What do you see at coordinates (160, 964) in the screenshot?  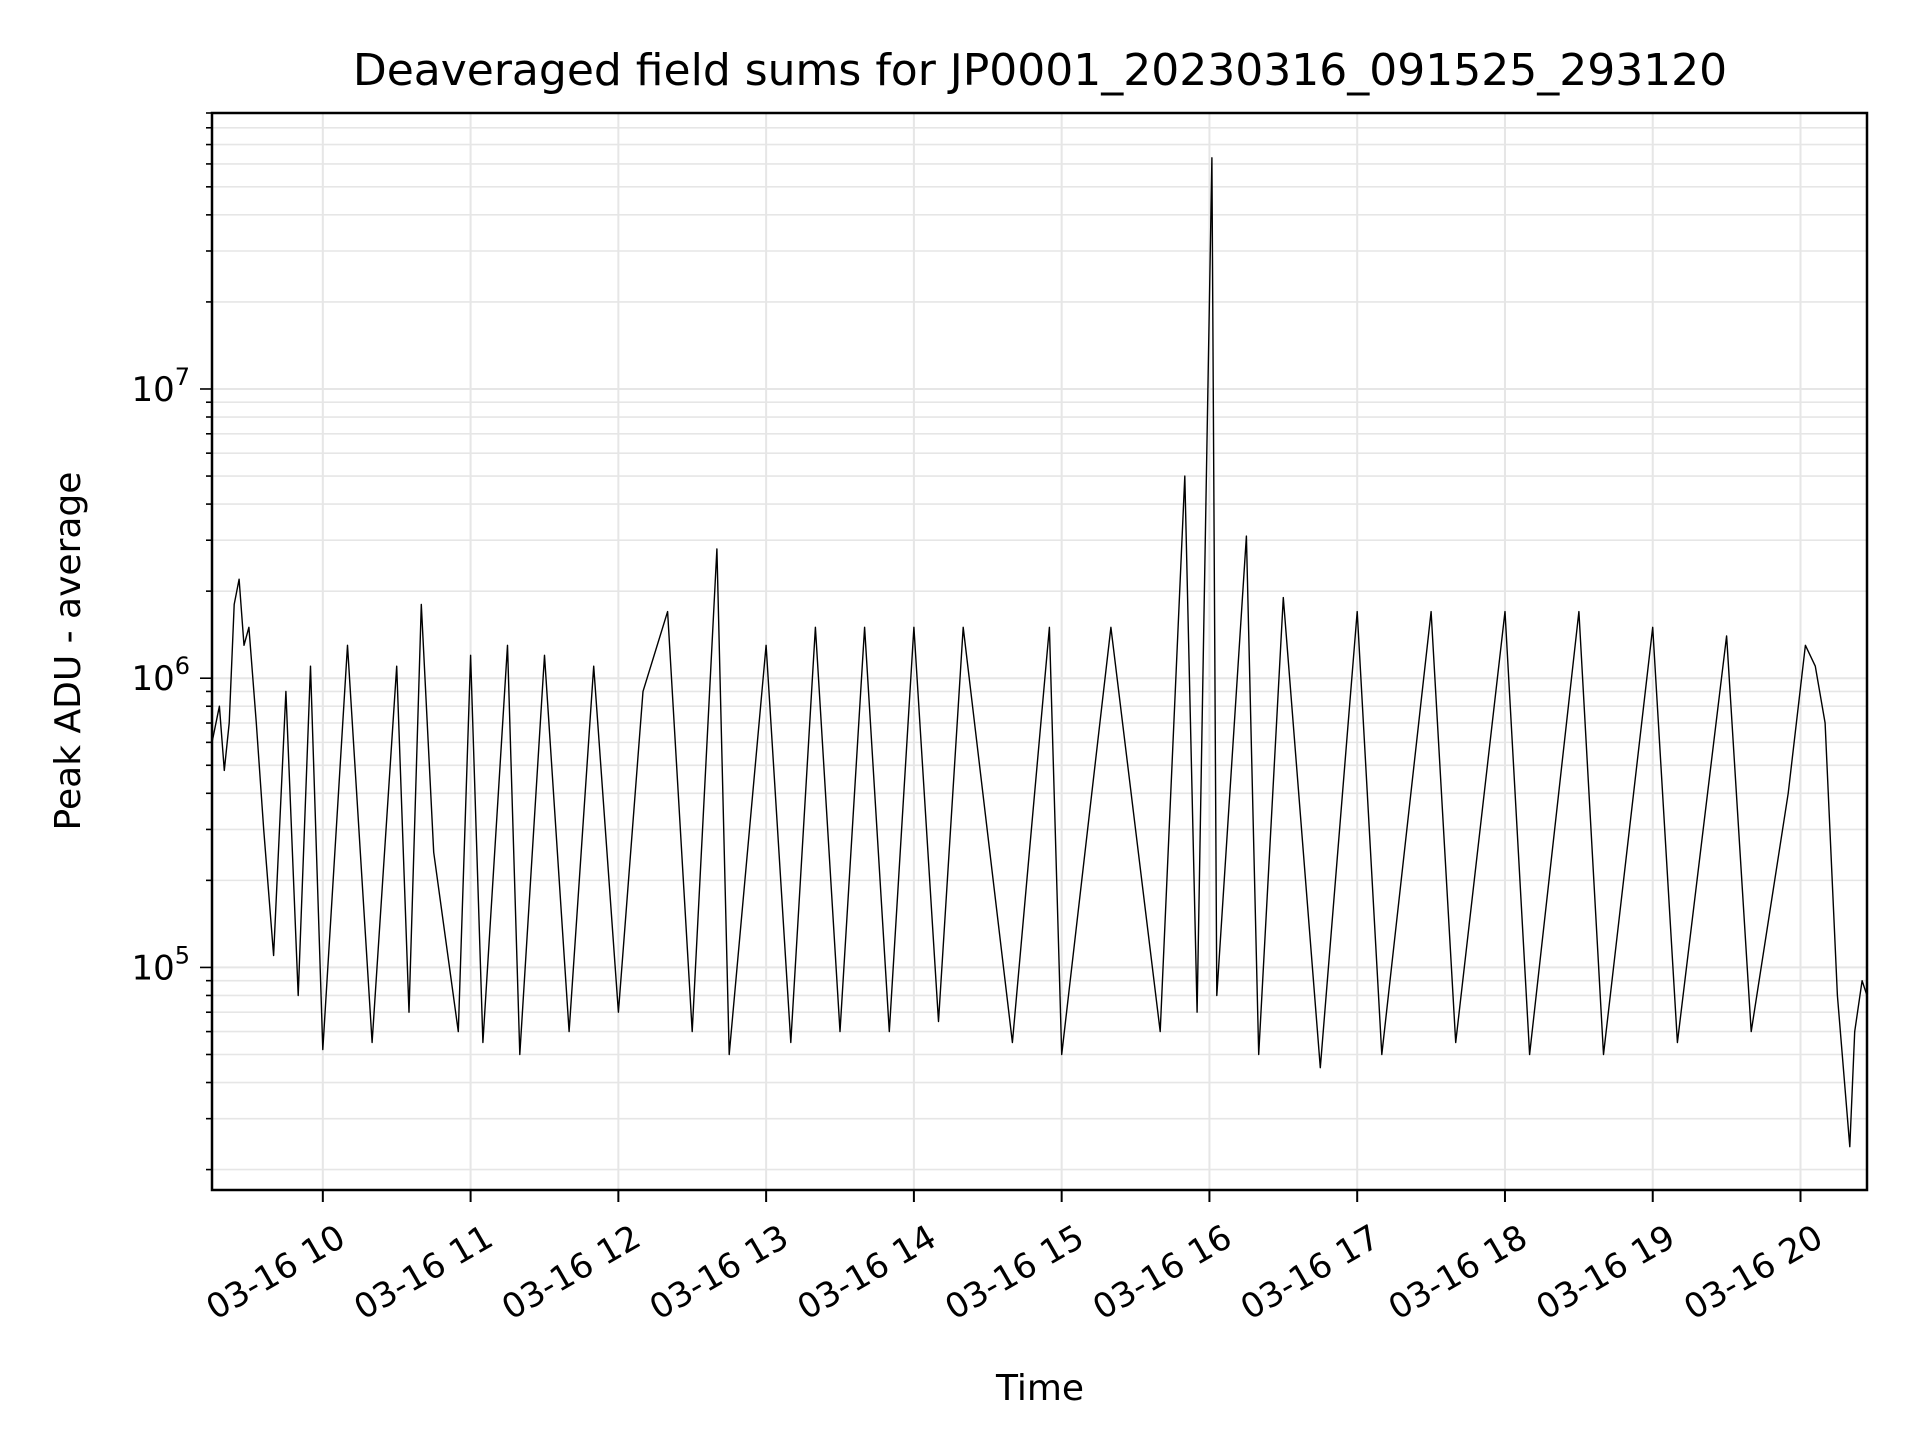 I see `y-tick-label: 10⁵` at bounding box center [160, 964].